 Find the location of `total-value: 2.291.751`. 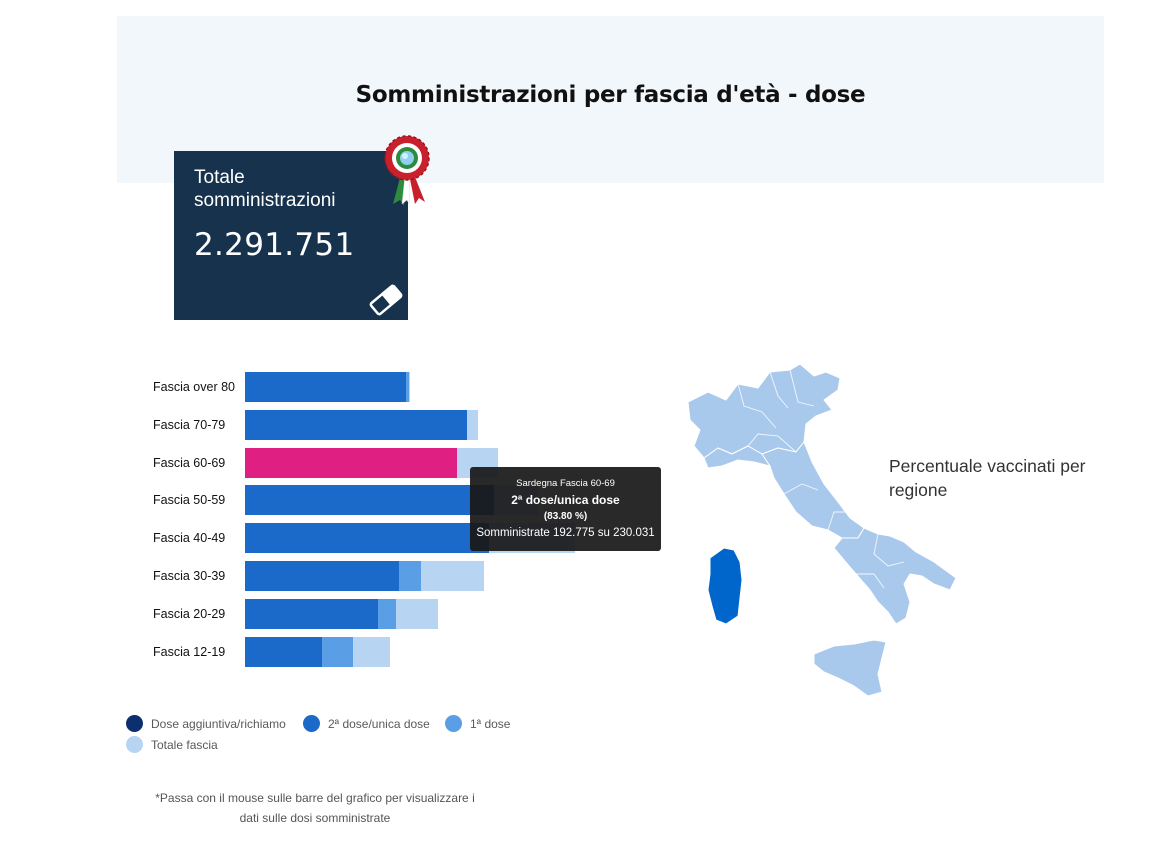

total-value: 2.291.751 is located at coordinates (274, 245).